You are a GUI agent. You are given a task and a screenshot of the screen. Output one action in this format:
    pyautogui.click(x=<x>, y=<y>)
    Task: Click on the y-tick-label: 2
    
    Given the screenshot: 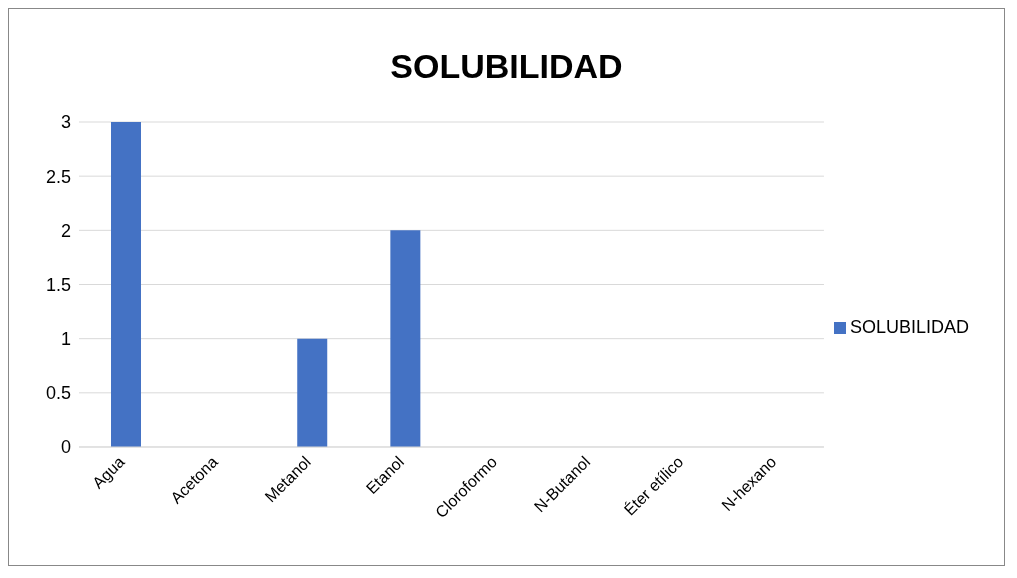 What is the action you would take?
    pyautogui.click(x=65, y=230)
    